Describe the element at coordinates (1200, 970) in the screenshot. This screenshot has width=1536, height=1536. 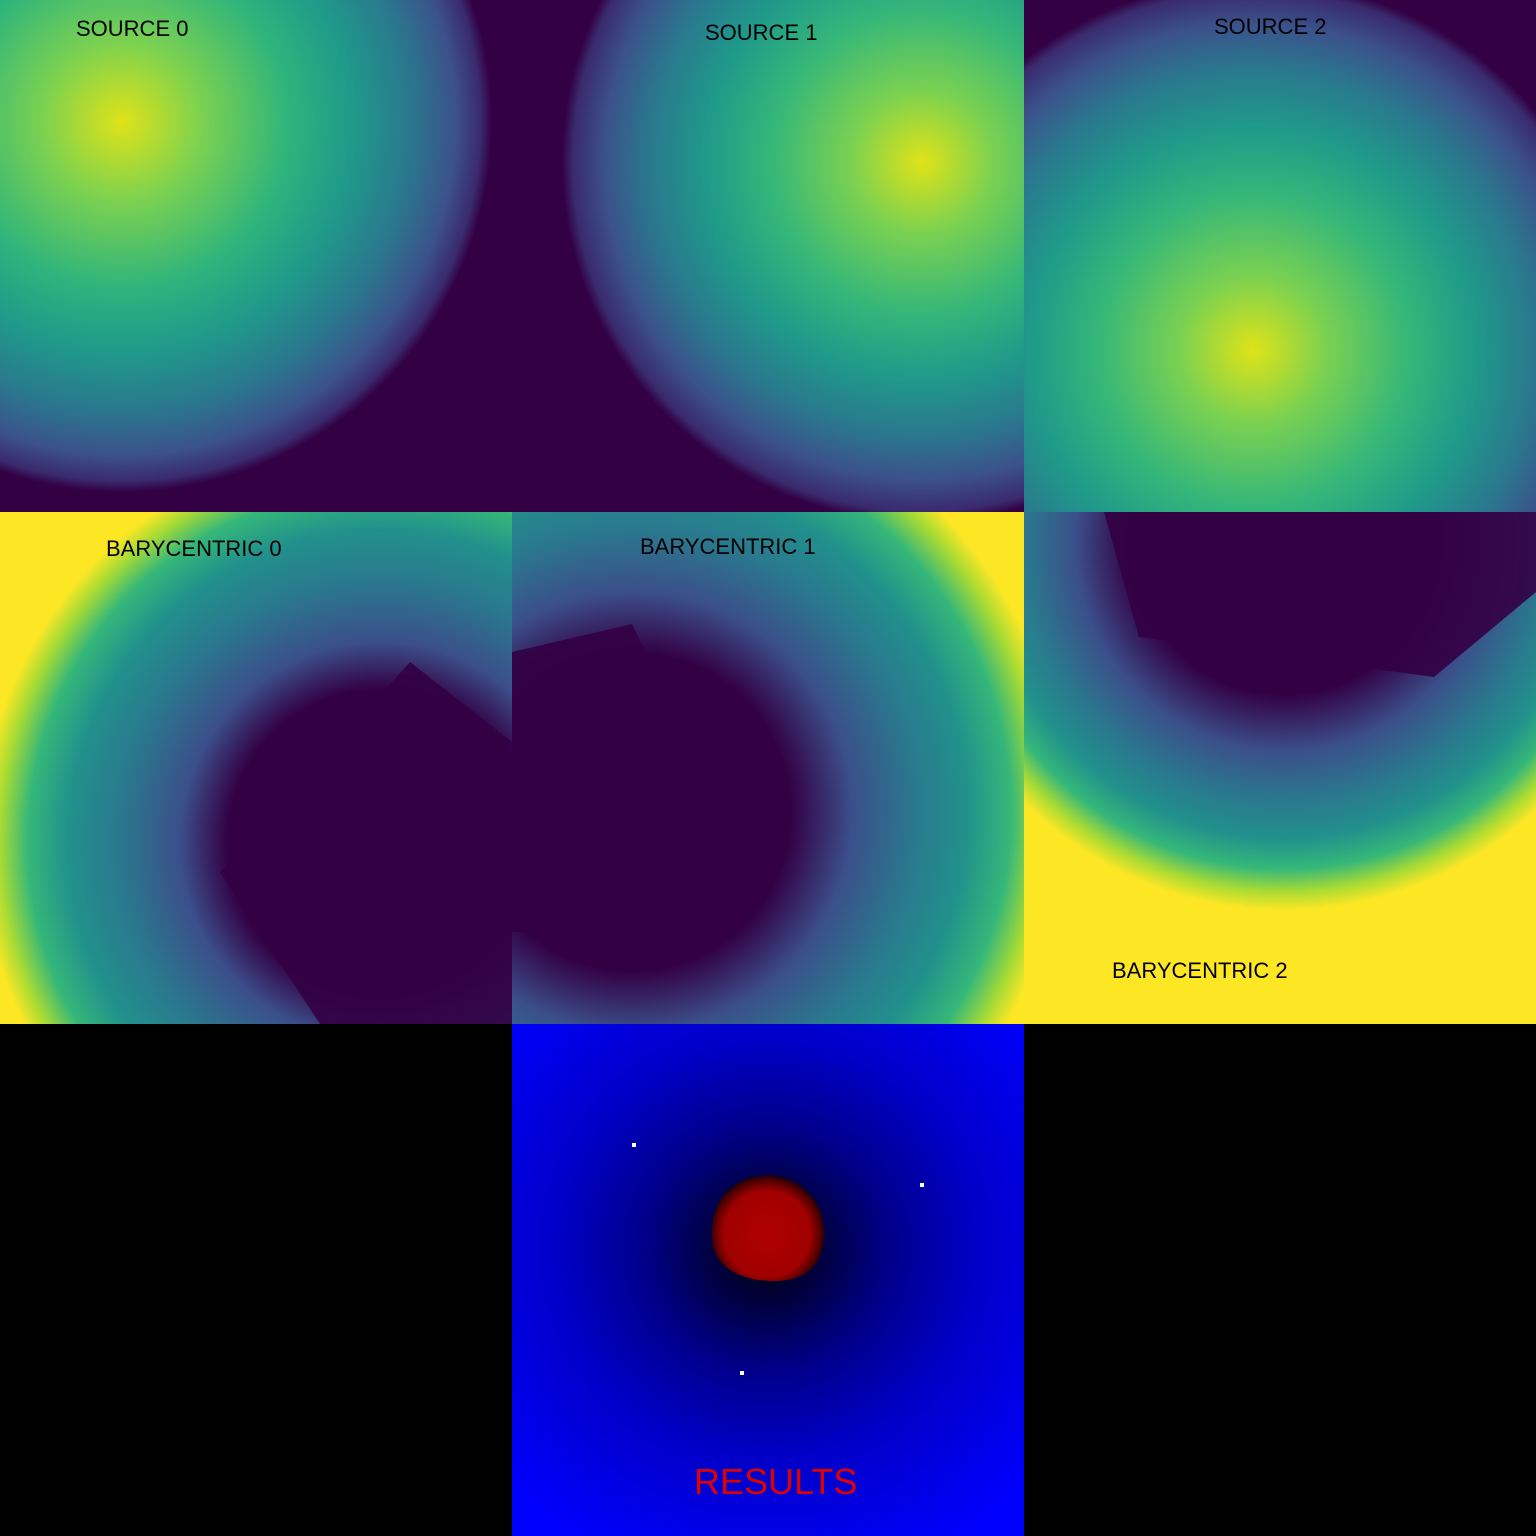
I see `barycentric-2-label: BARYCENTRIC 2` at that location.